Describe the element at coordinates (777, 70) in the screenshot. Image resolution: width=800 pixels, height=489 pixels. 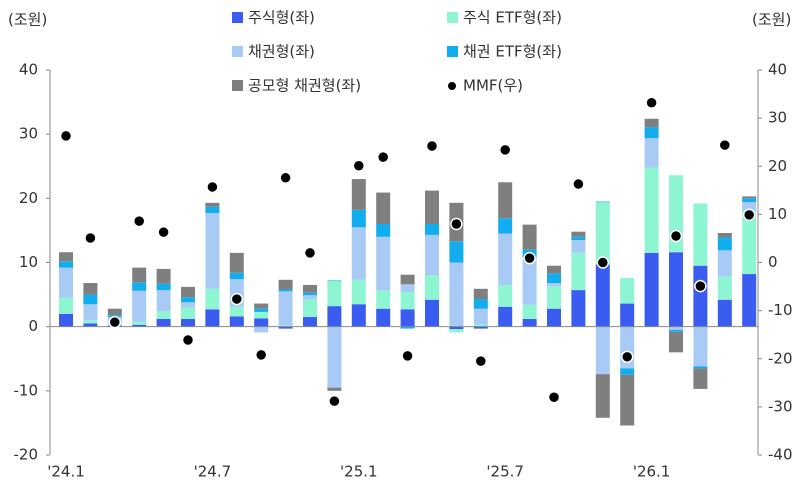
I see `y2-tick-label: 40` at that location.